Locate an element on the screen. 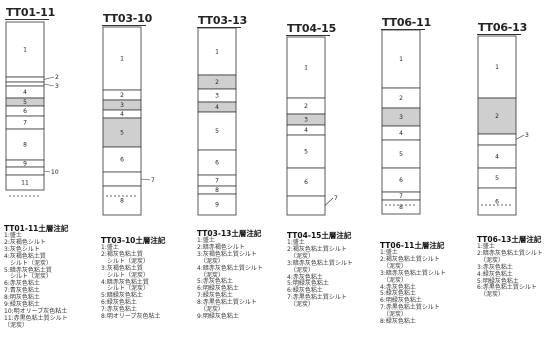  legend-item: 4:暗赤灰色粘土質シルト is located at coordinates (230, 268).